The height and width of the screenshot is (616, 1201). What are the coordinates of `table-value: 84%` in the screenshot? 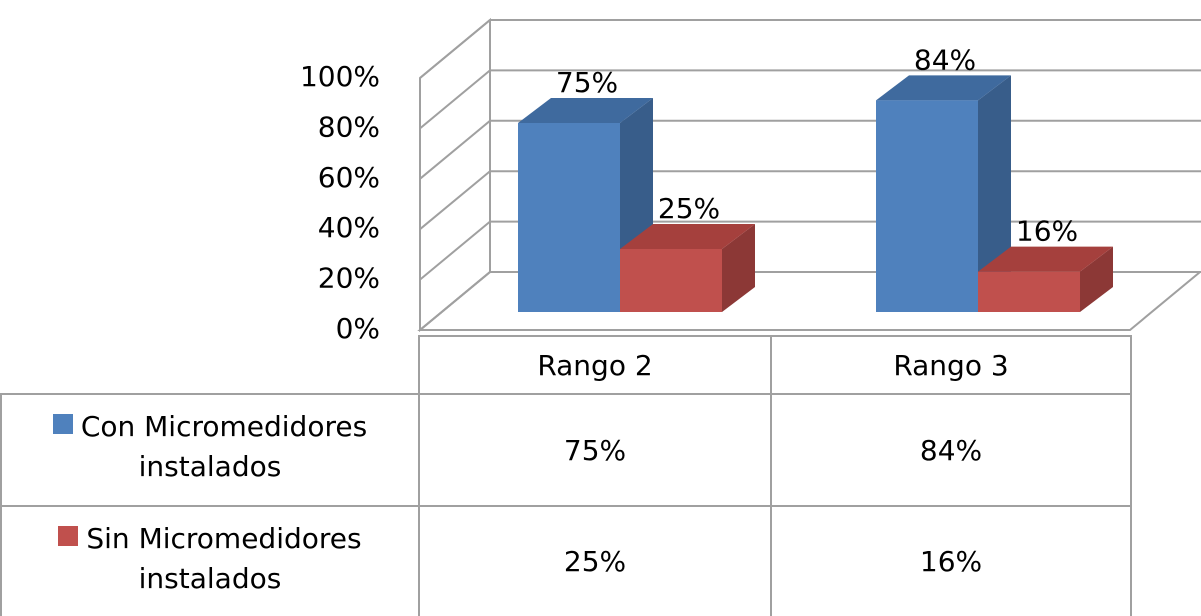 It's located at (951, 450).